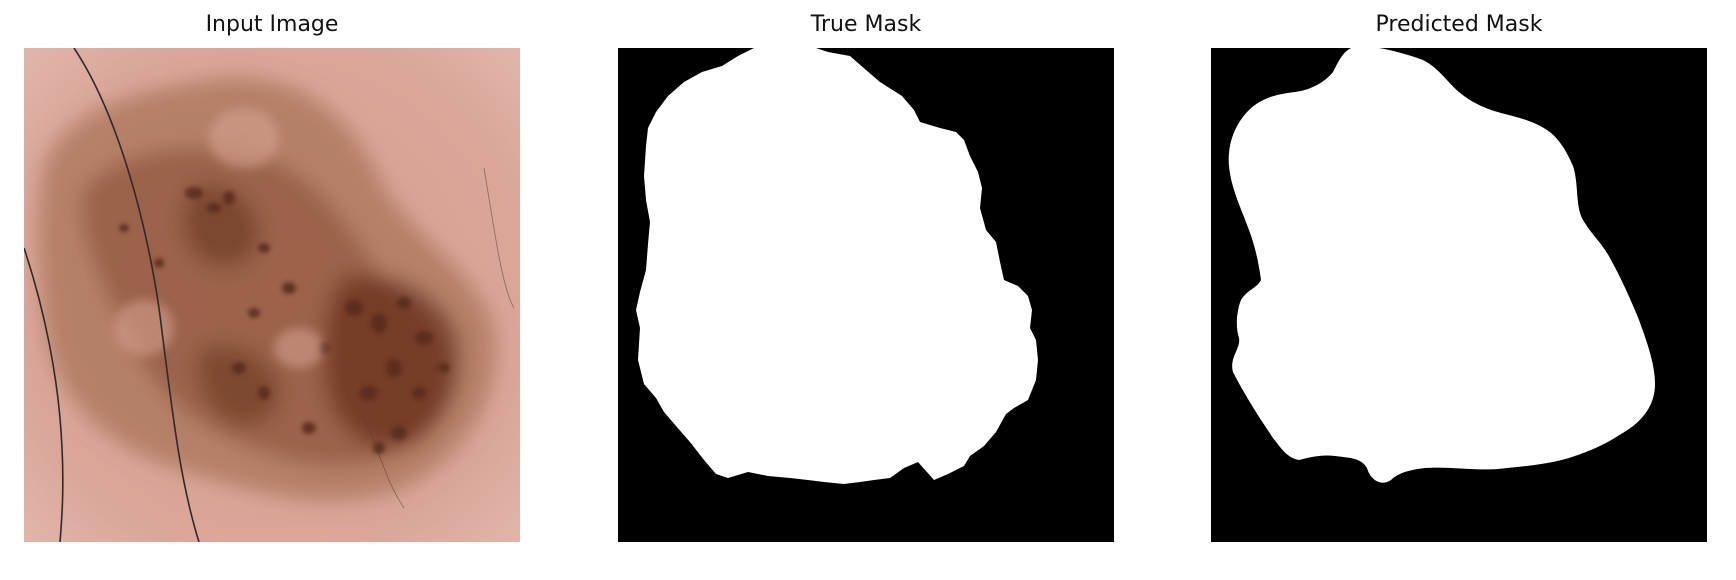 The image size is (1736, 580). Describe the element at coordinates (866, 24) in the screenshot. I see `true-mask-title: True Mask` at that location.